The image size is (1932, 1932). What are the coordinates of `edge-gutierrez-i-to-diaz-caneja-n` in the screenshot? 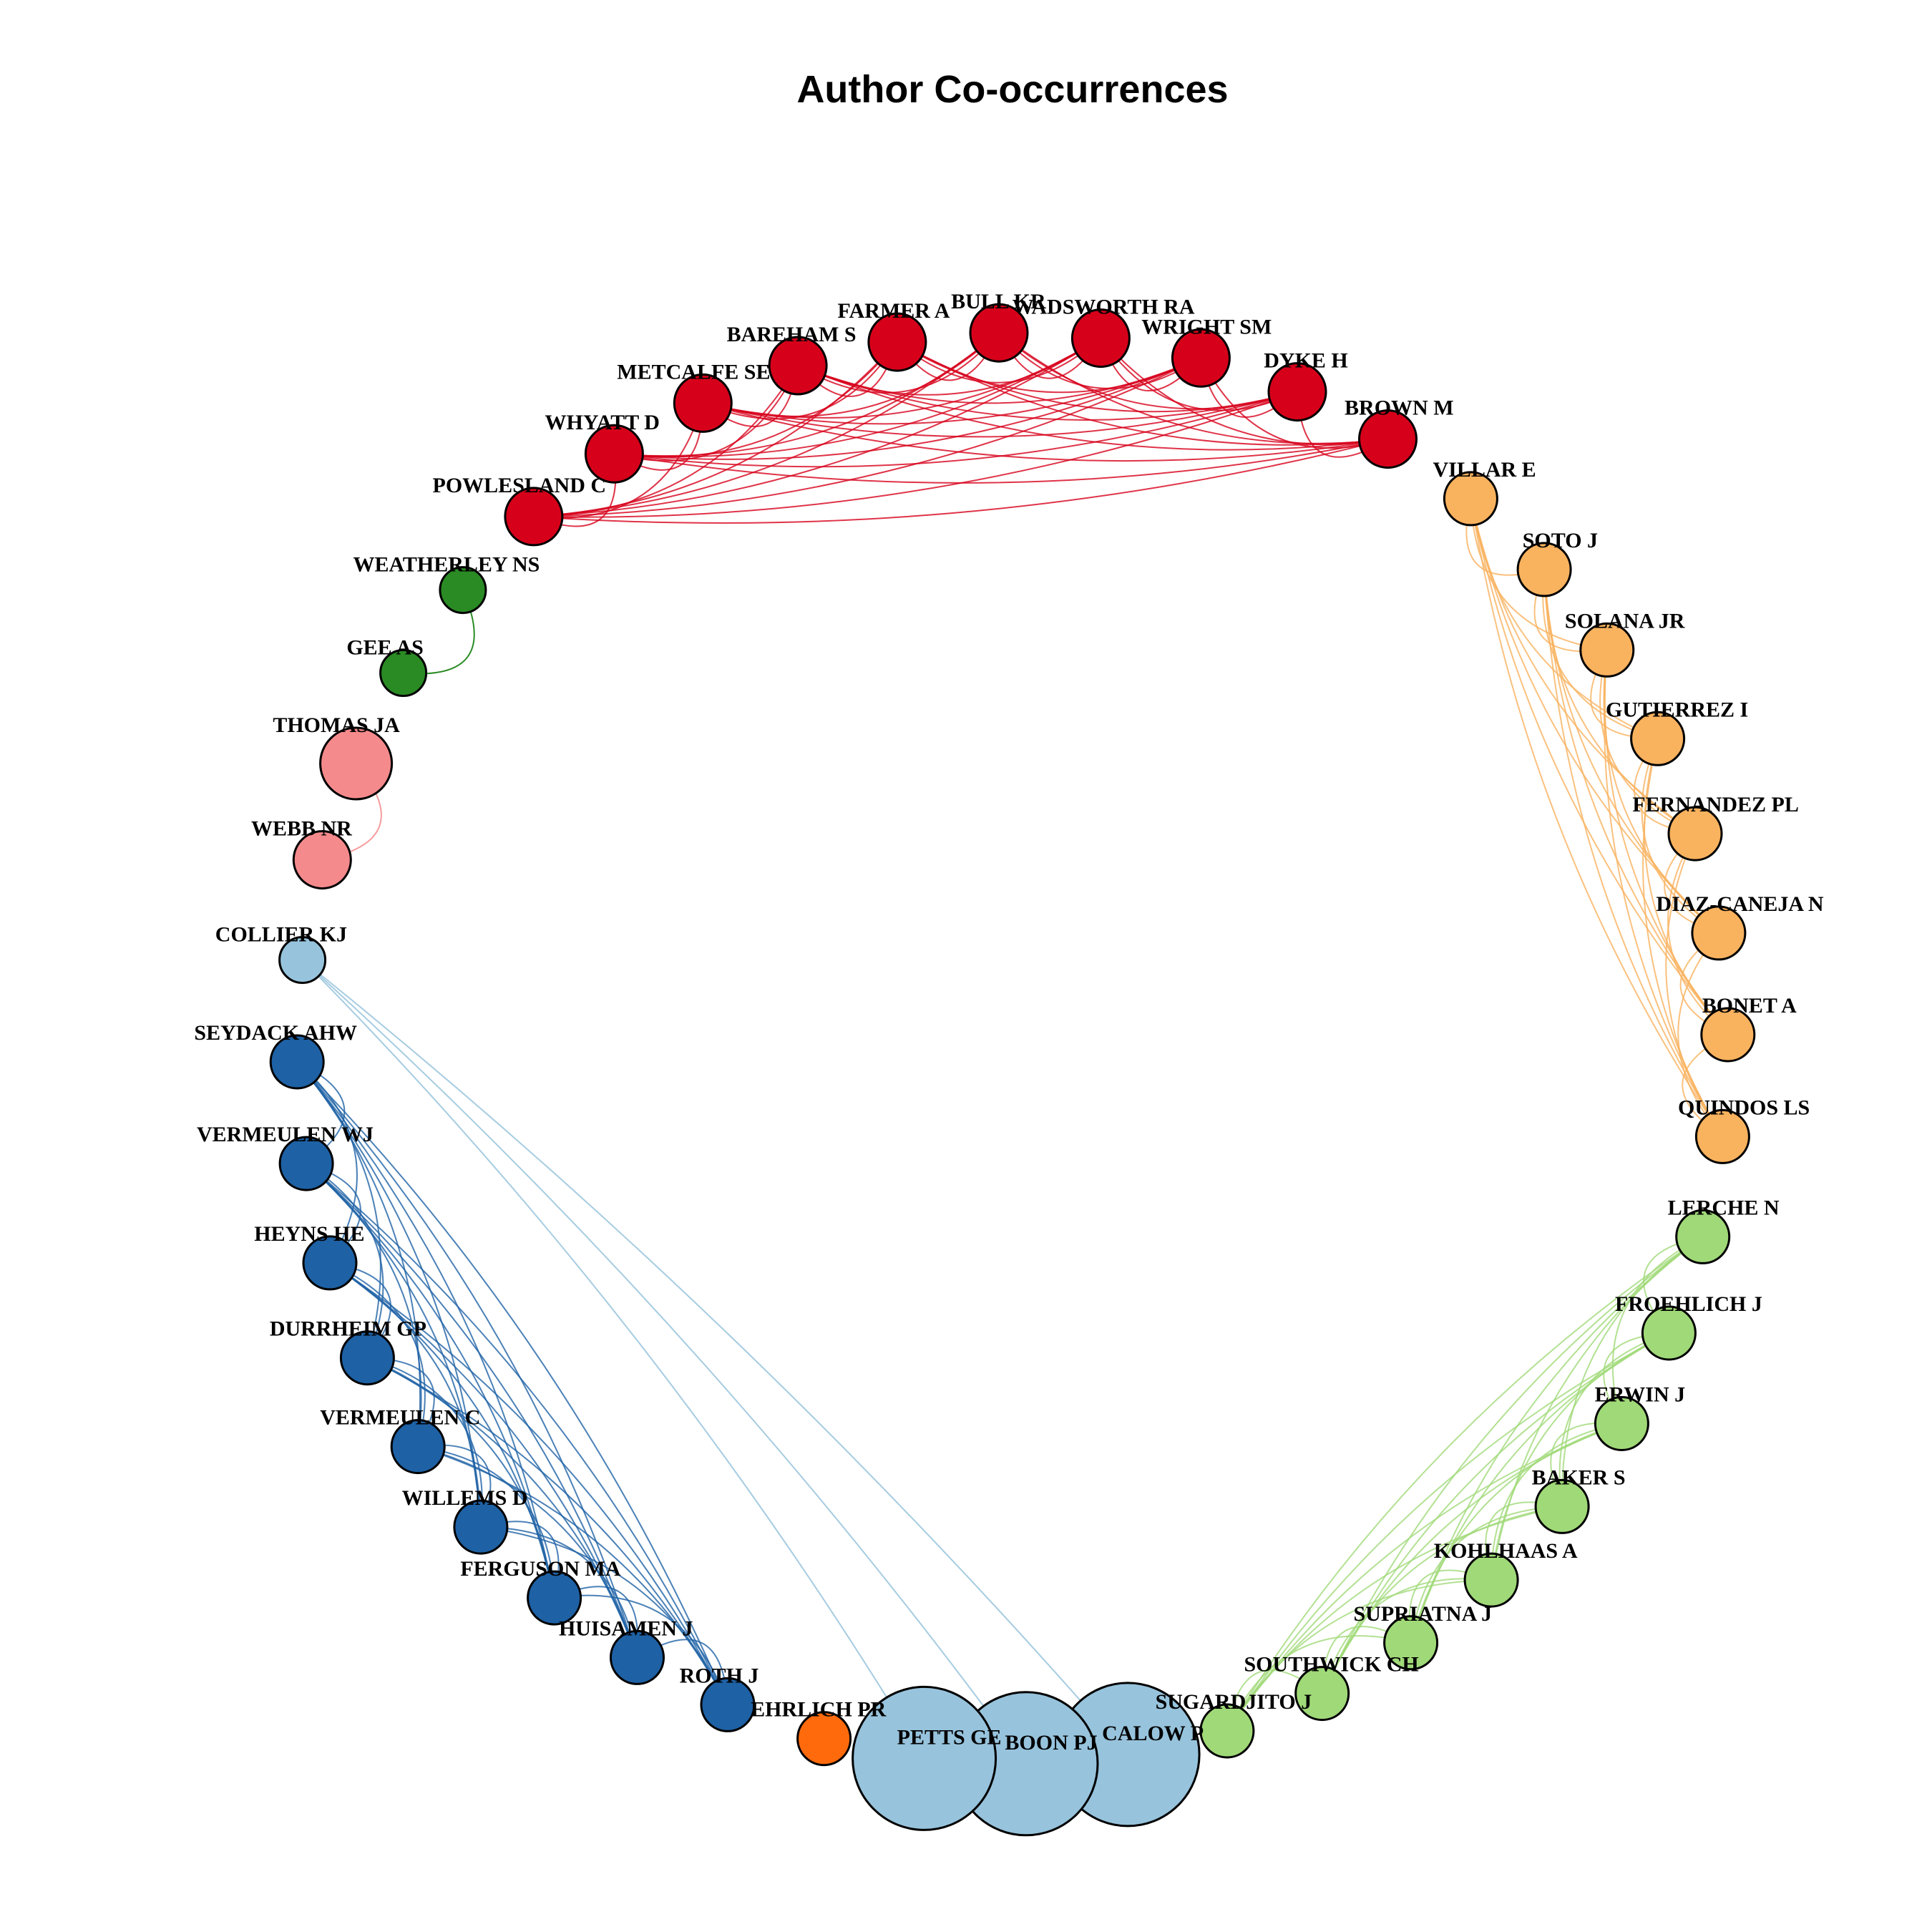 It's located at (1680, 836).